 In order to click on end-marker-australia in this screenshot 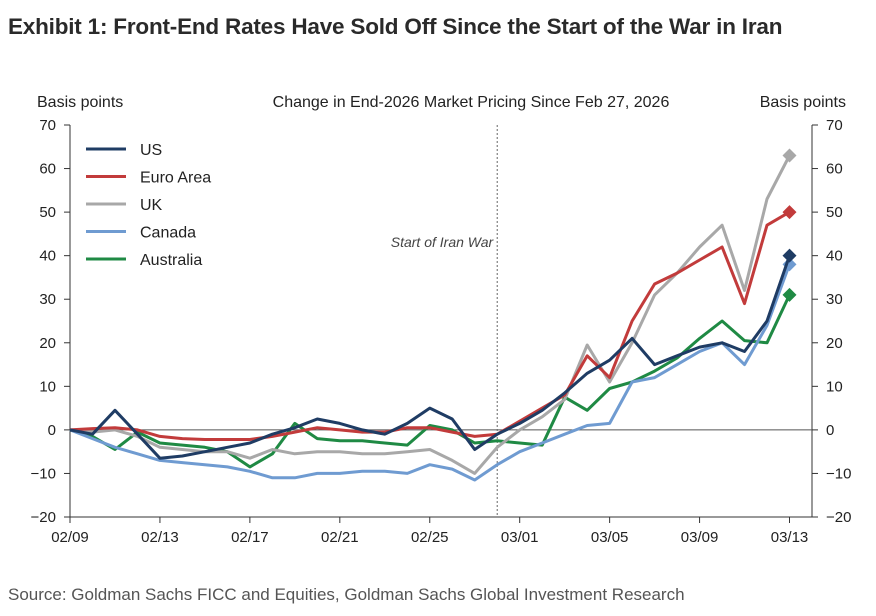, I will do `click(789, 294)`.